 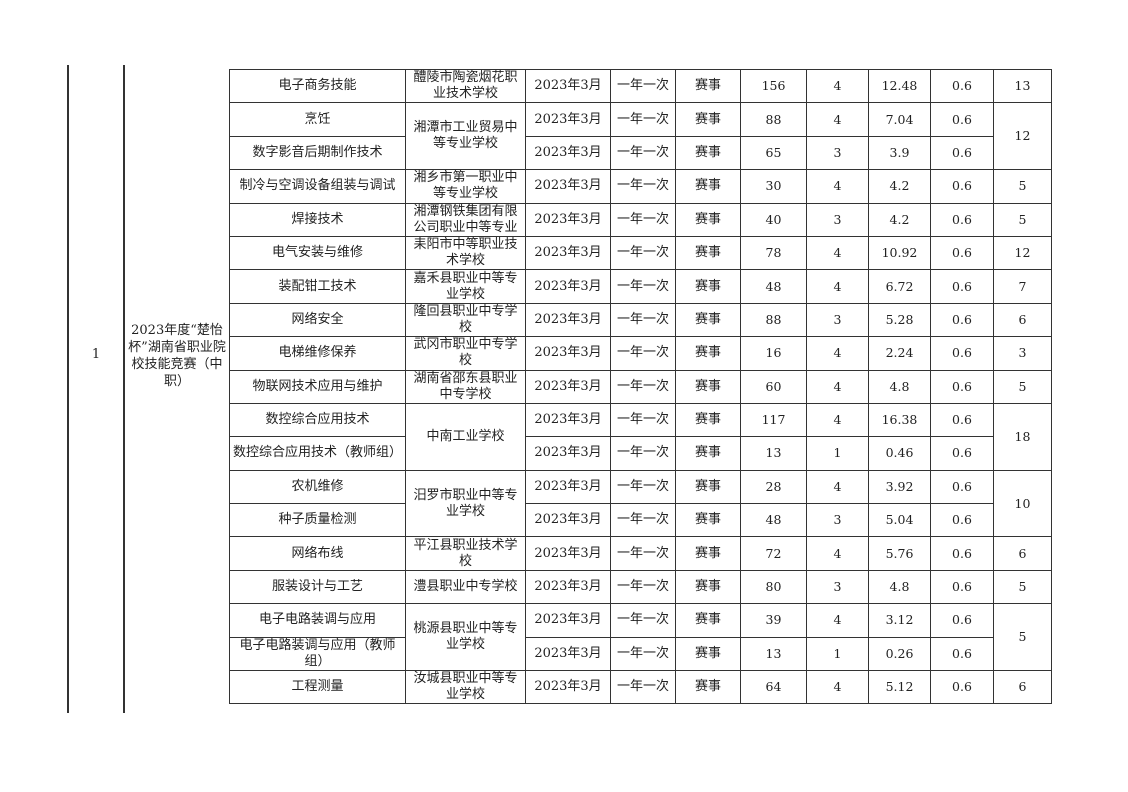 What do you see at coordinates (465, 86) in the screenshot?
I see `school-cell: 醴陵市陶瓷烟花职业技术学校` at bounding box center [465, 86].